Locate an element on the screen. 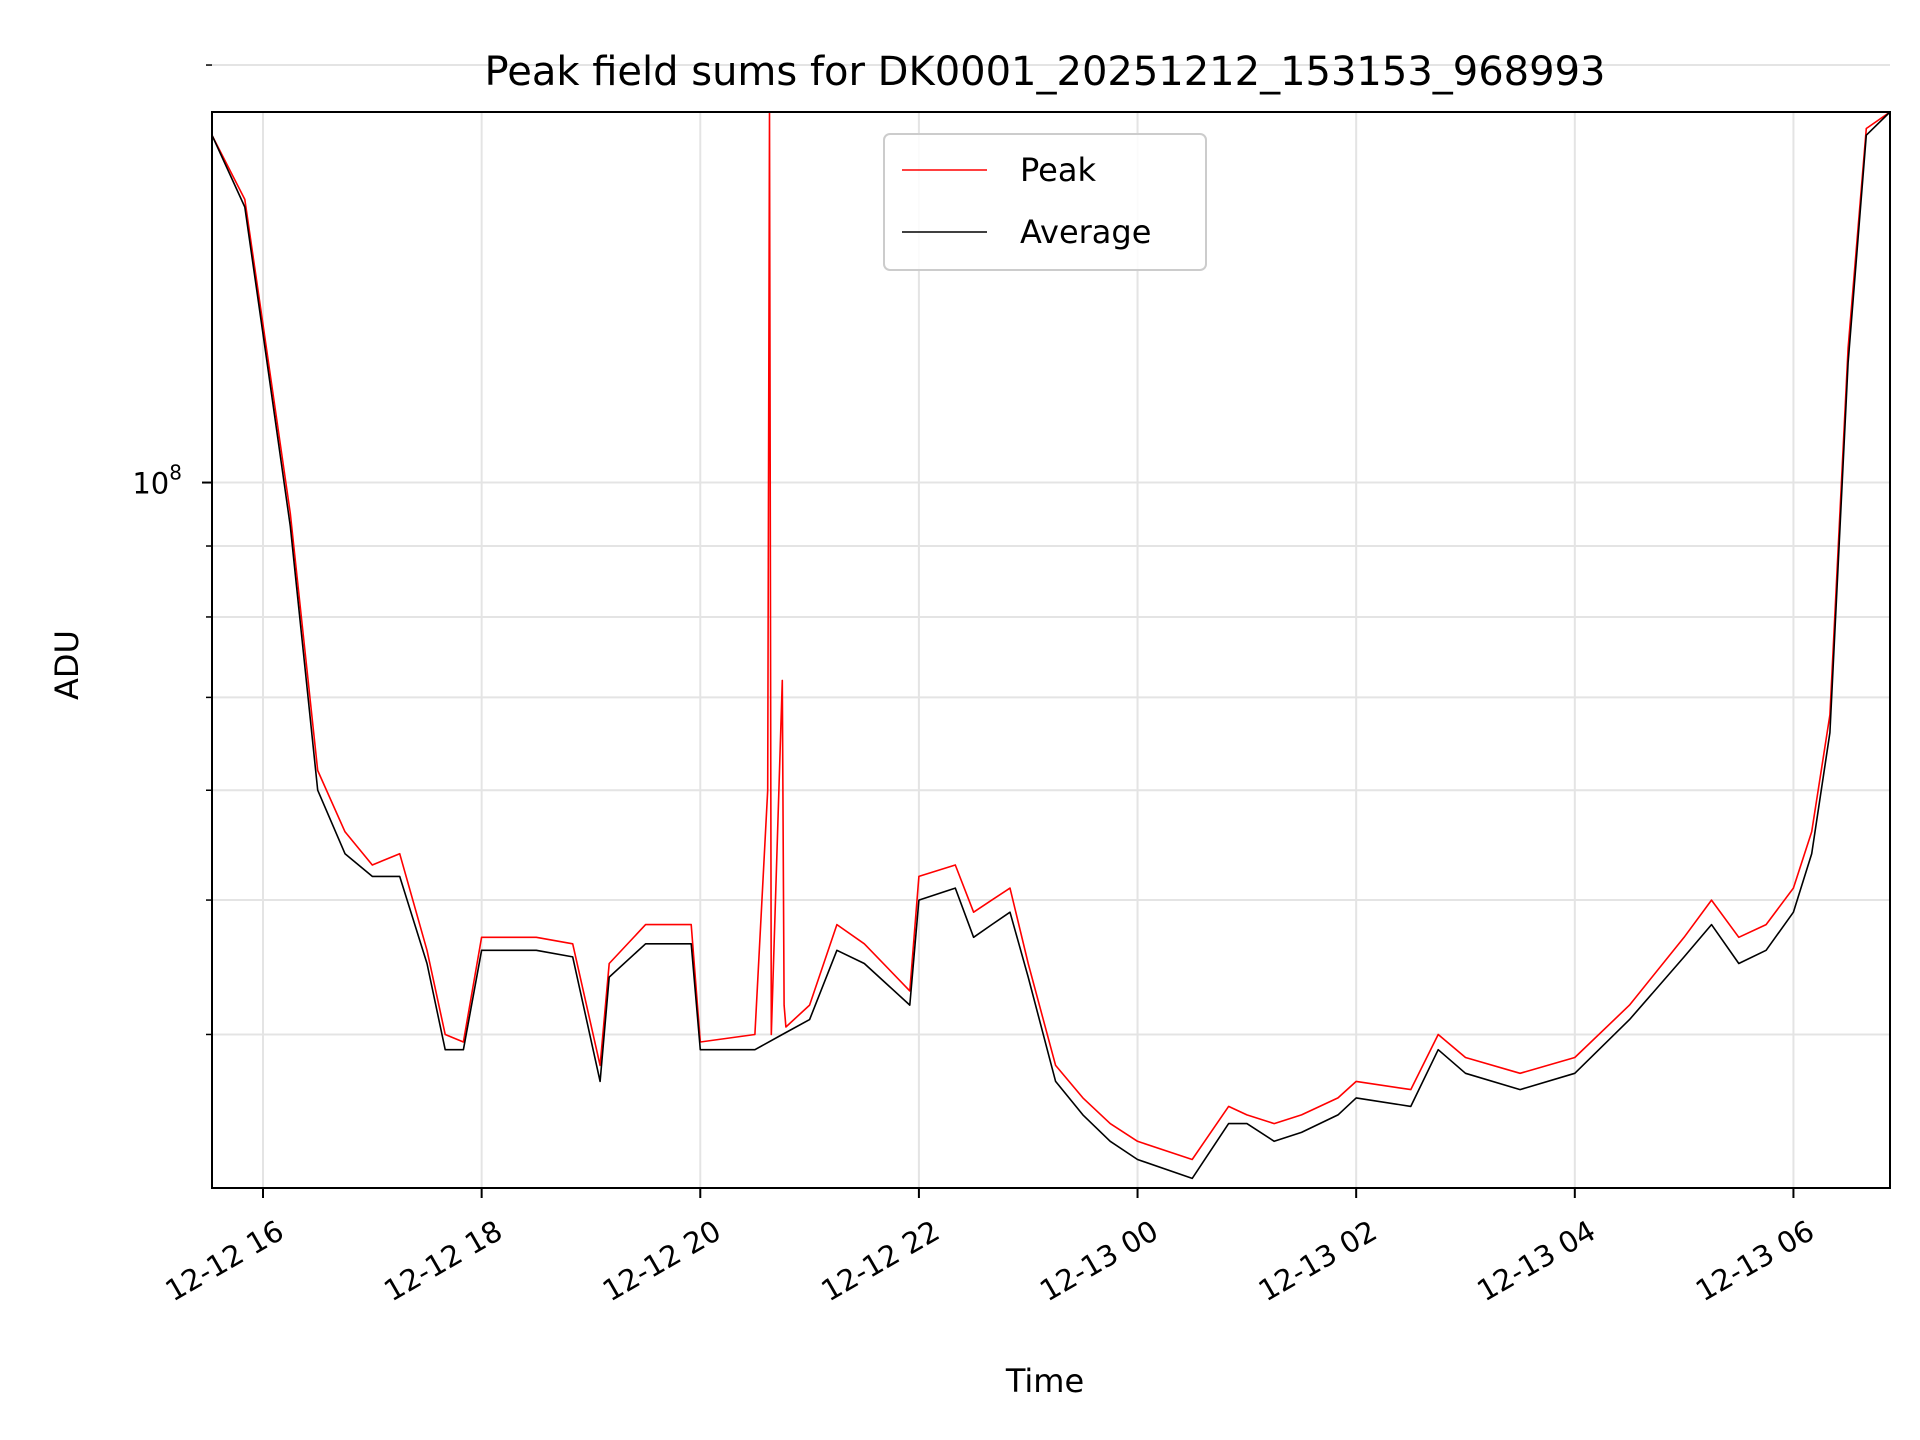 The width and height of the screenshot is (1920, 1440). legend-label-peak: Peak is located at coordinates (1058, 170).